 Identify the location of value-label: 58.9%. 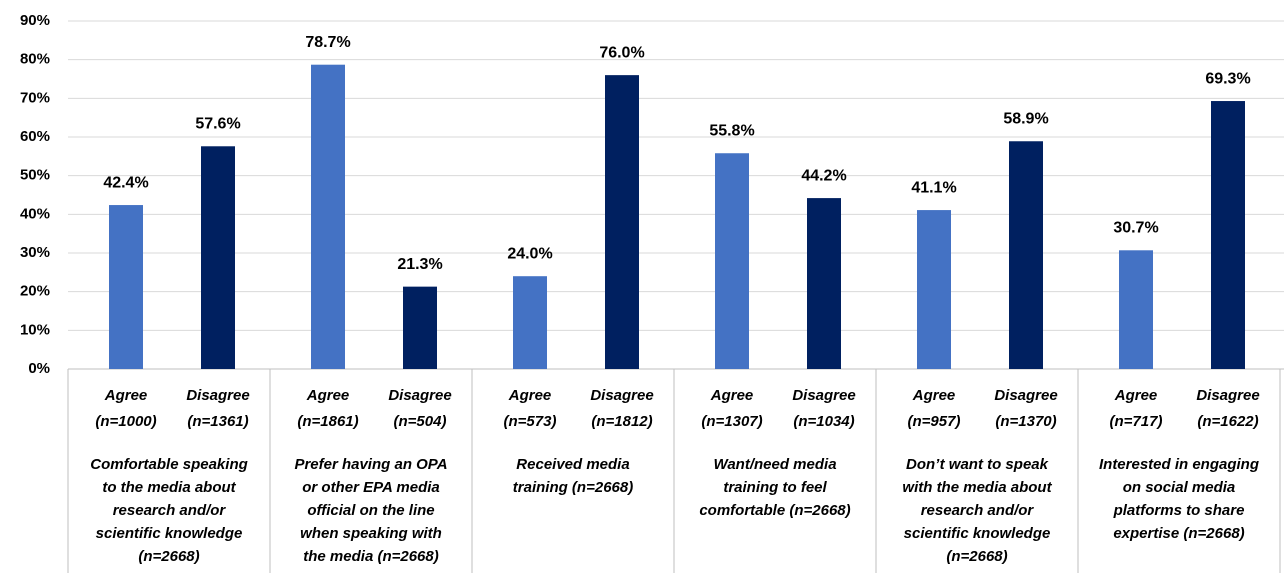
(1025, 118).